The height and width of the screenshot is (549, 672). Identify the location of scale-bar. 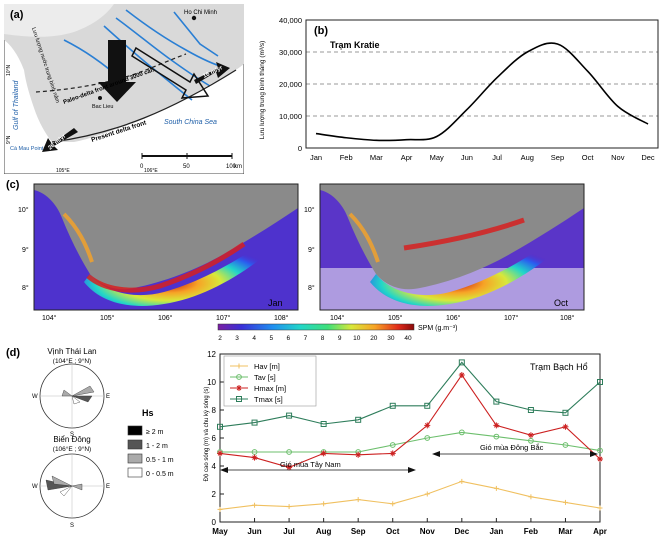
(187, 156).